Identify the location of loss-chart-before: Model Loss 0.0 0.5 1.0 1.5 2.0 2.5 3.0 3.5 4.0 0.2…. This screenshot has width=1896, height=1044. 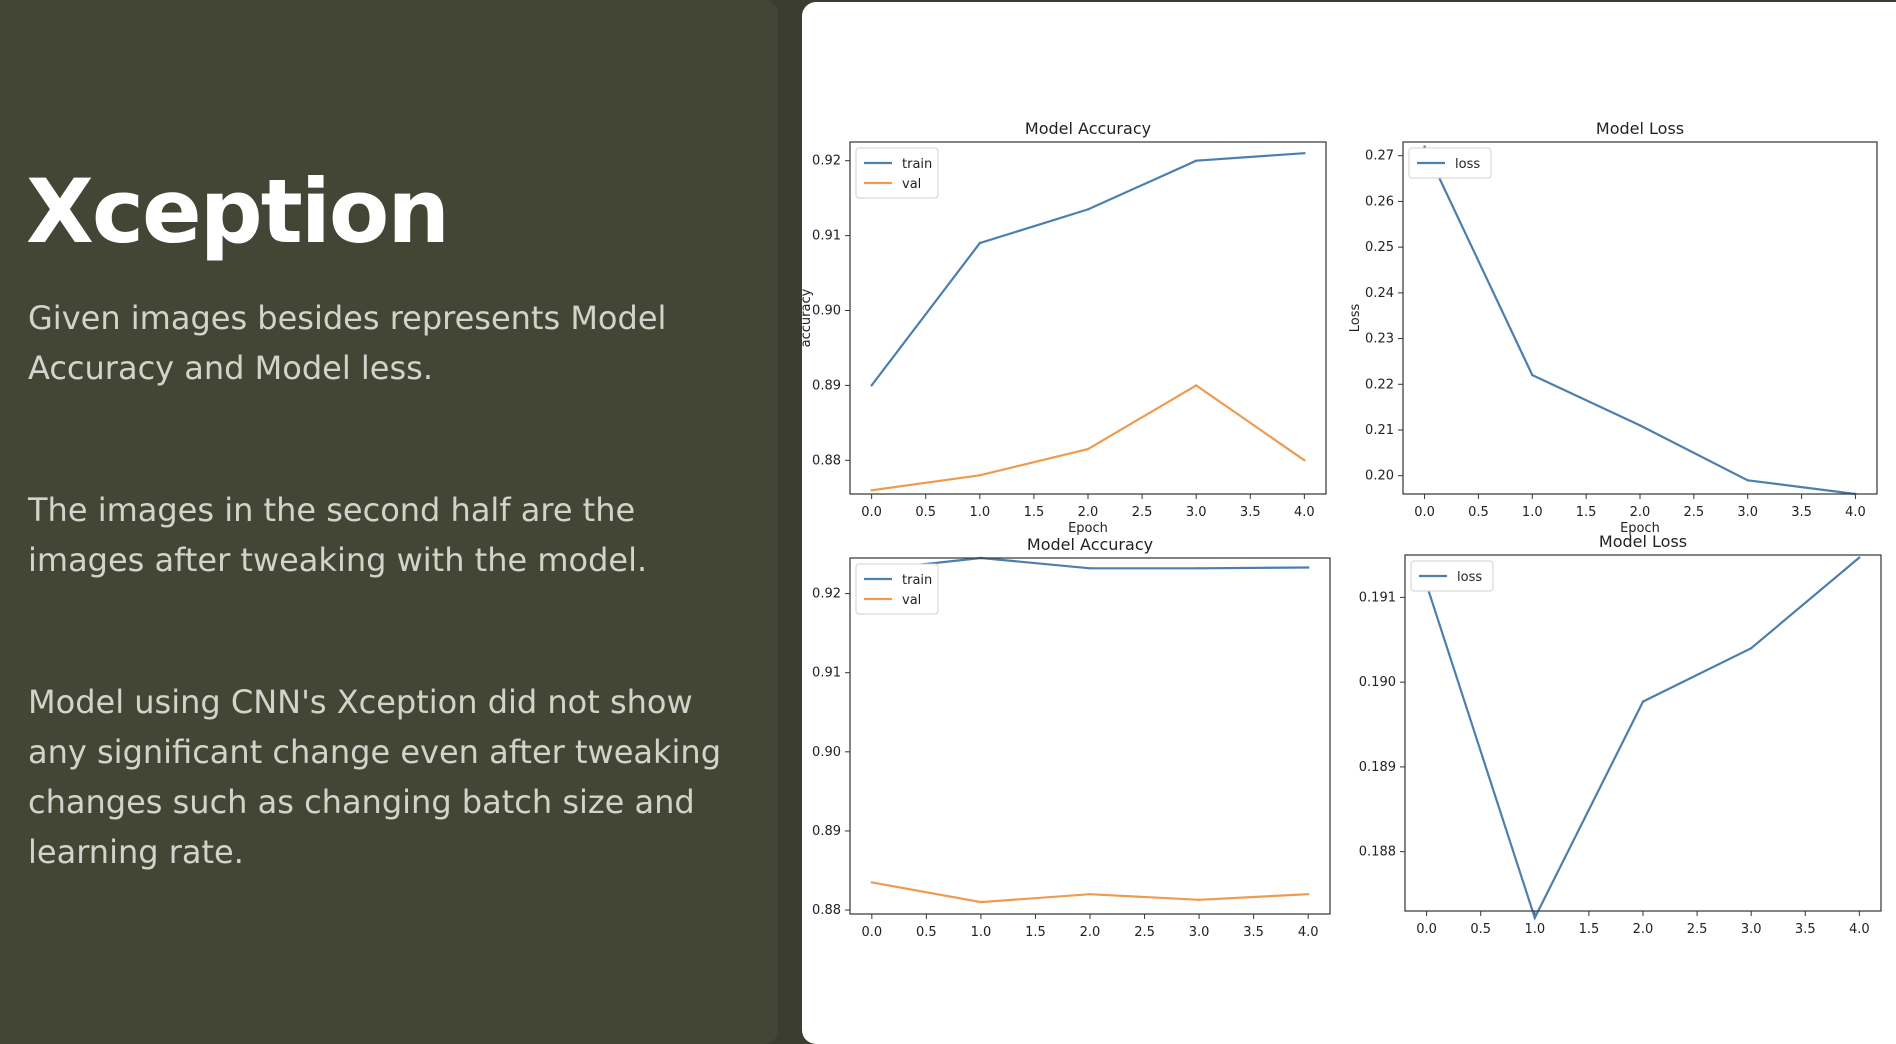
(1613, 327).